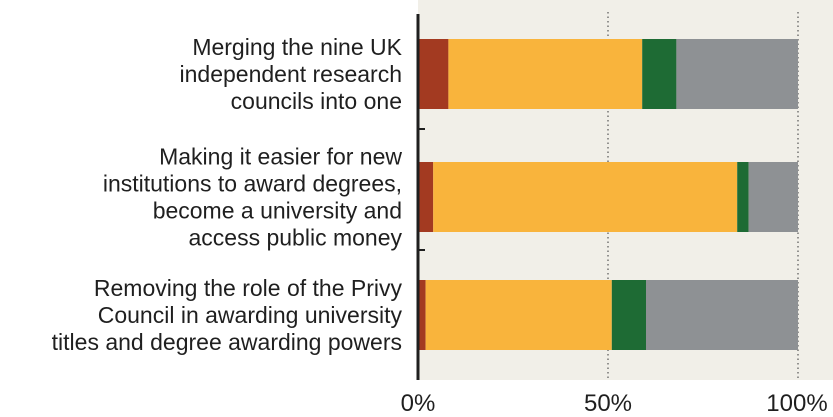 Image resolution: width=833 pixels, height=417 pixels. I want to click on x-tick-label-2: 100%, so click(796, 403).